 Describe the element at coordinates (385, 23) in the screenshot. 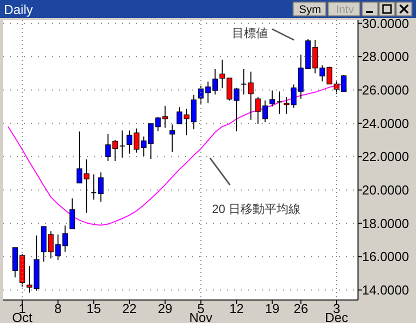

I see `y-tick-label: 30.0000` at that location.